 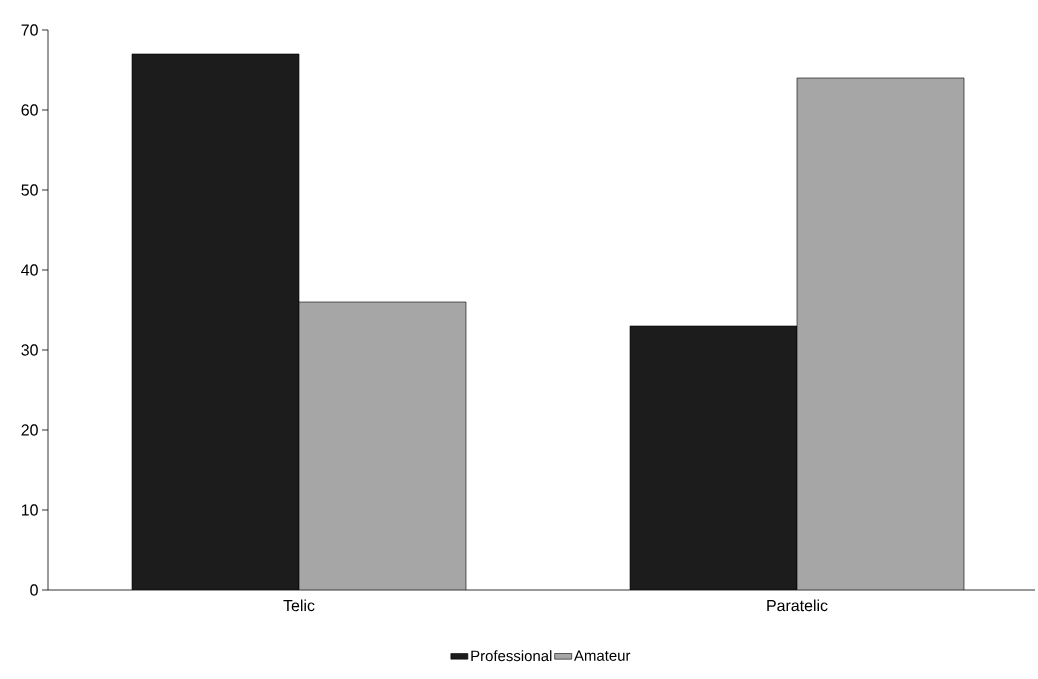 What do you see at coordinates (299, 605) in the screenshot?
I see `x-tick-label: Telic` at bounding box center [299, 605].